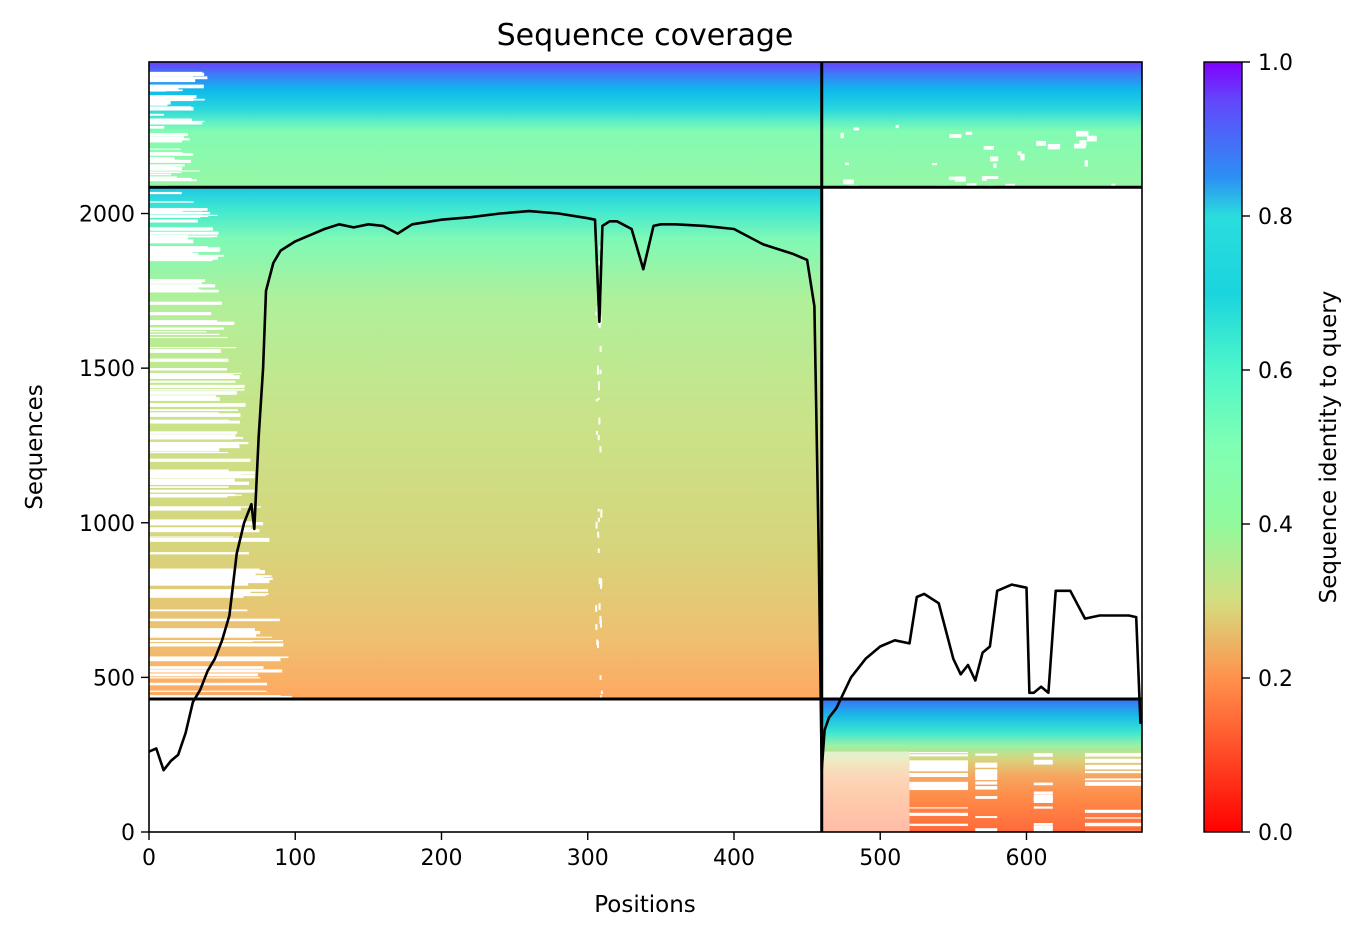  Describe the element at coordinates (128, 833) in the screenshot. I see `y-tick-label: 0` at that location.